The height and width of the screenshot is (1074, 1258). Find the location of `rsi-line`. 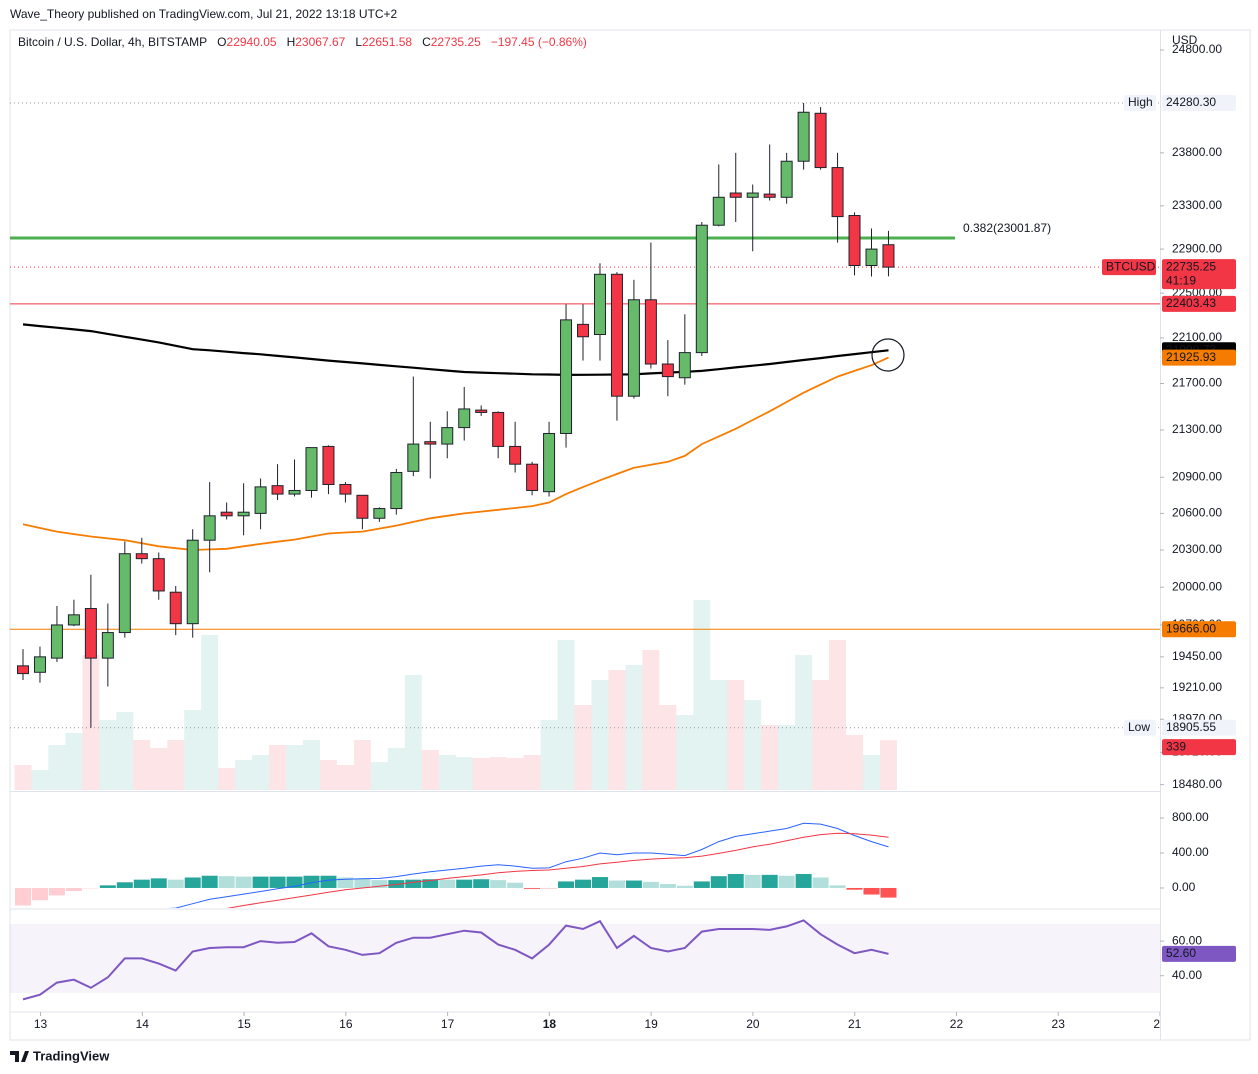

rsi-line is located at coordinates (455, 960).